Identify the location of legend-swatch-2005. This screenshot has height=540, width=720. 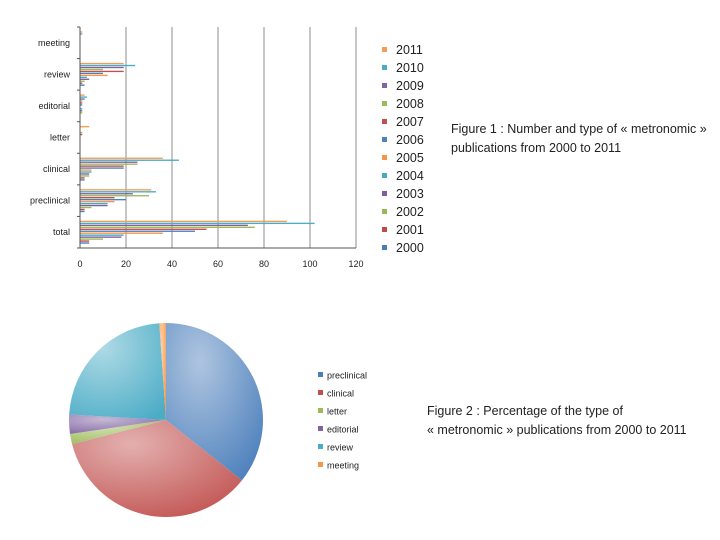
(384, 157).